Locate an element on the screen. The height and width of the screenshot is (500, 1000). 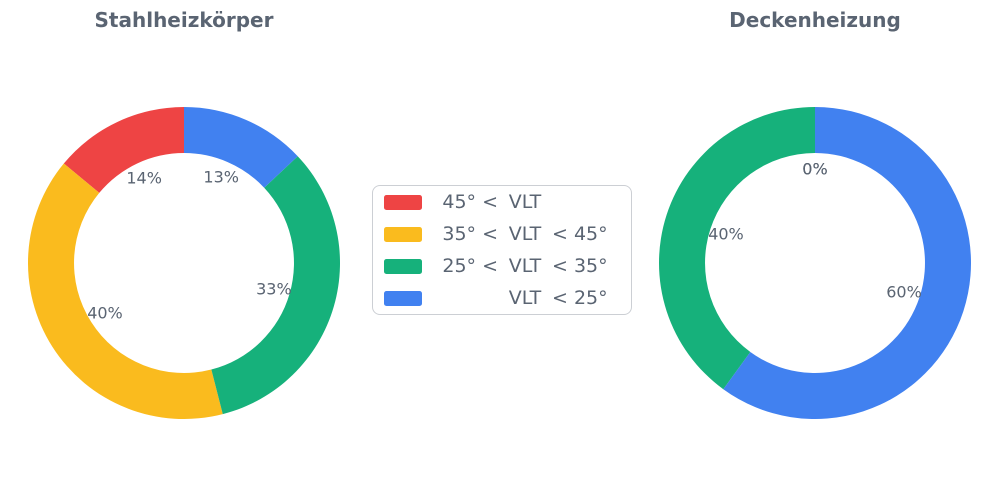
legend-swatch-green is located at coordinates (403, 266).